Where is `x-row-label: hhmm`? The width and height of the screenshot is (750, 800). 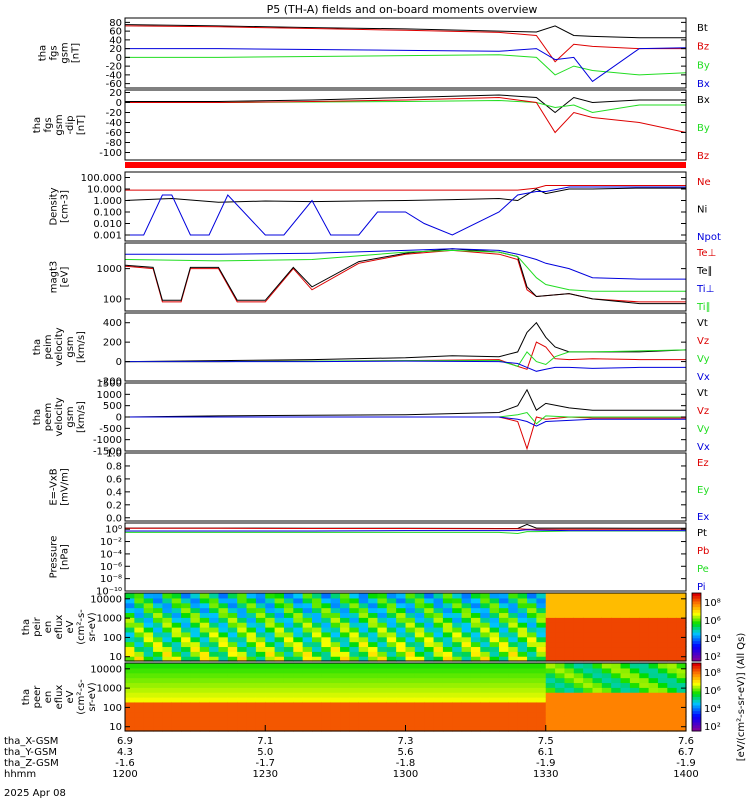
x-row-label: hhmm is located at coordinates (20, 774).